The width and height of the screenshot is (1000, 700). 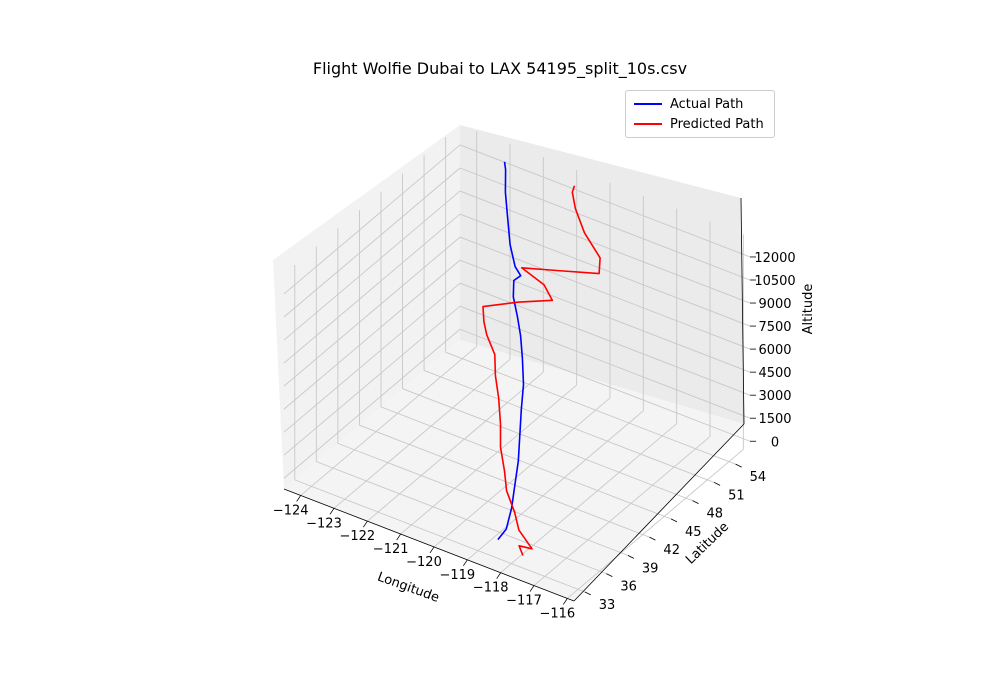 What do you see at coordinates (700, 114) in the screenshot?
I see `legend: Actual Path Predicted Path` at bounding box center [700, 114].